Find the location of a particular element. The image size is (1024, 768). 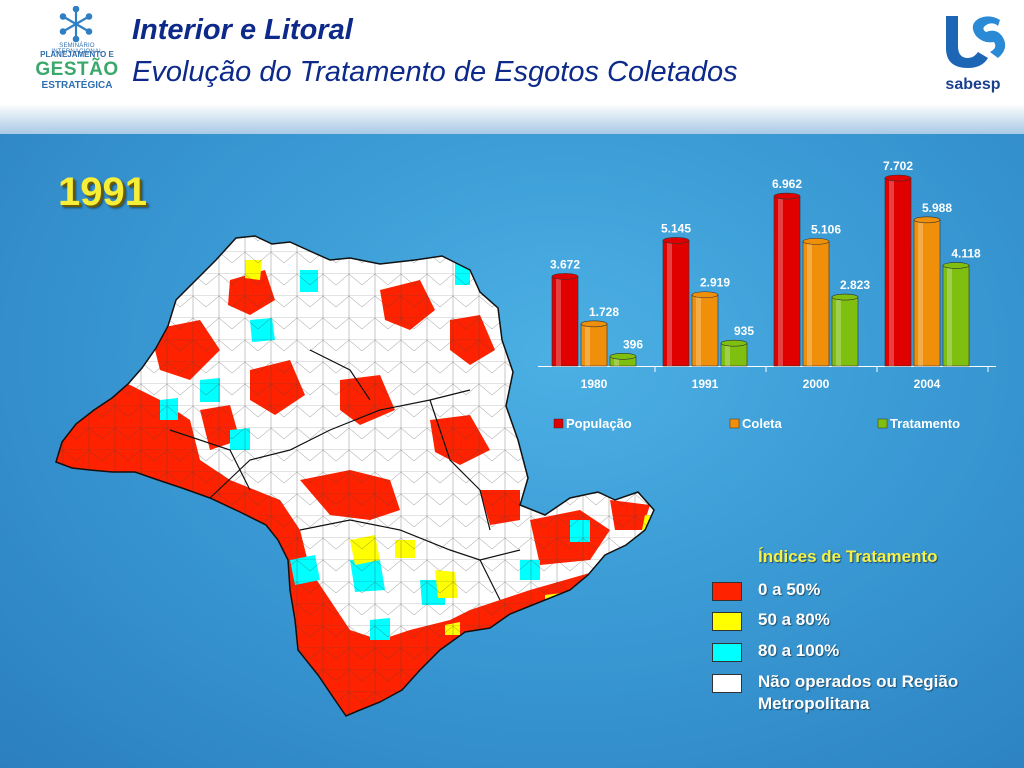

data-label-população-1991: 5.145 is located at coordinates (676, 228).